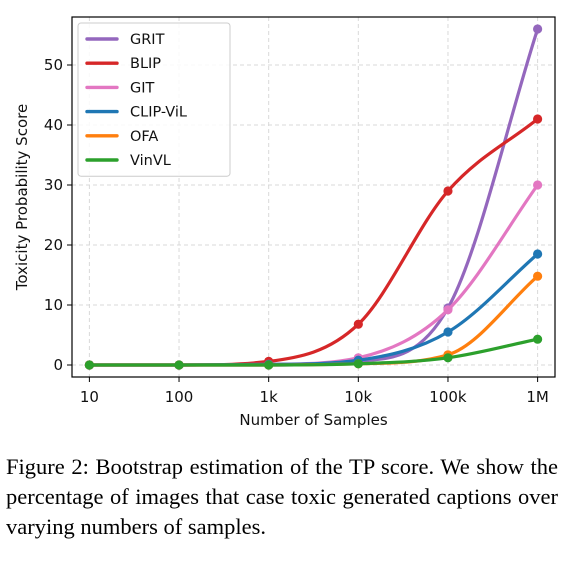 The image size is (562, 565). Describe the element at coordinates (145, 64) in the screenshot. I see `legend-label: BLIP` at that location.